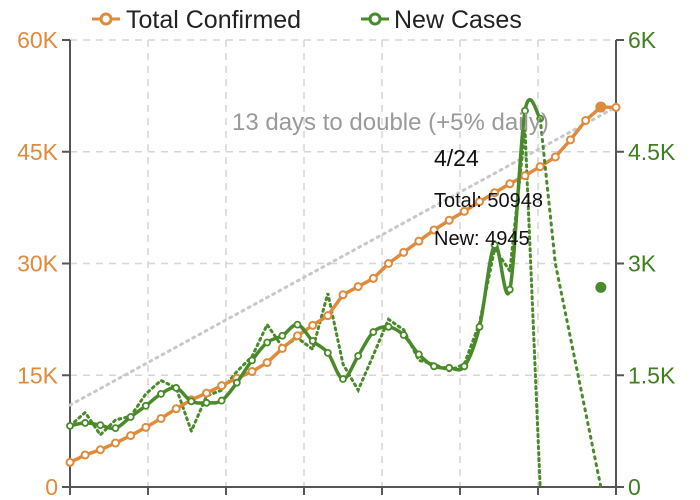 This screenshot has height=500, width=700. Describe the element at coordinates (106, 19) in the screenshot. I see `legend-total-marker` at that location.